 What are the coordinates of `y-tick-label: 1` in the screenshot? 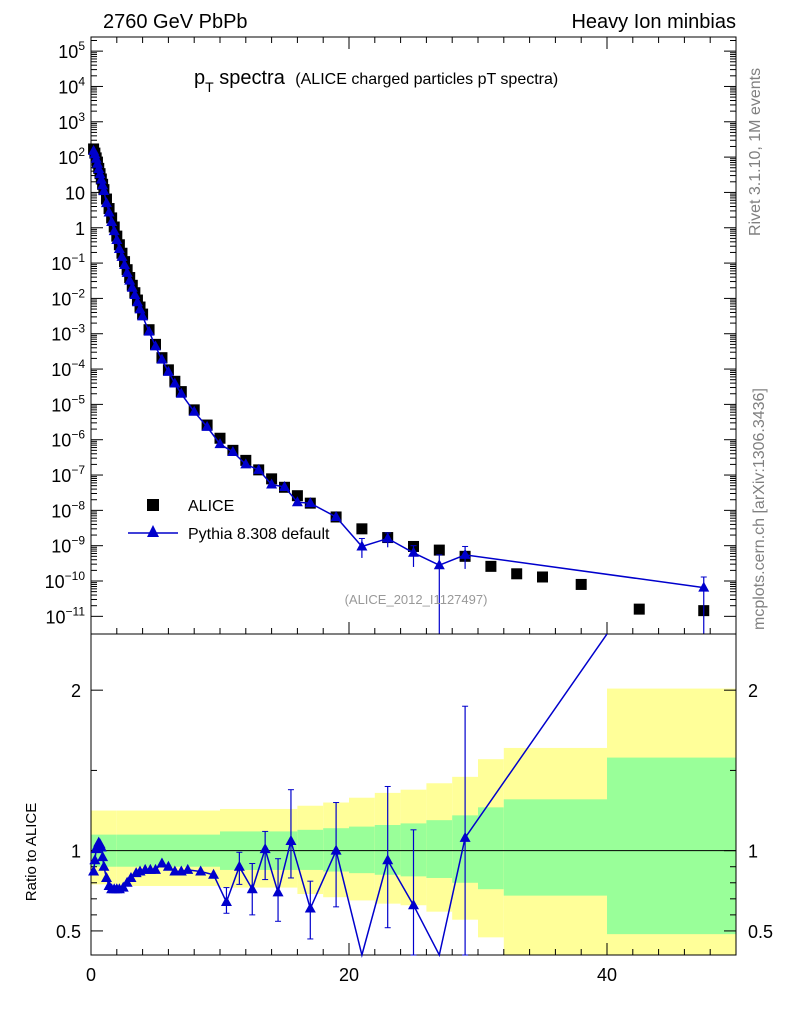 It's located at (80, 229).